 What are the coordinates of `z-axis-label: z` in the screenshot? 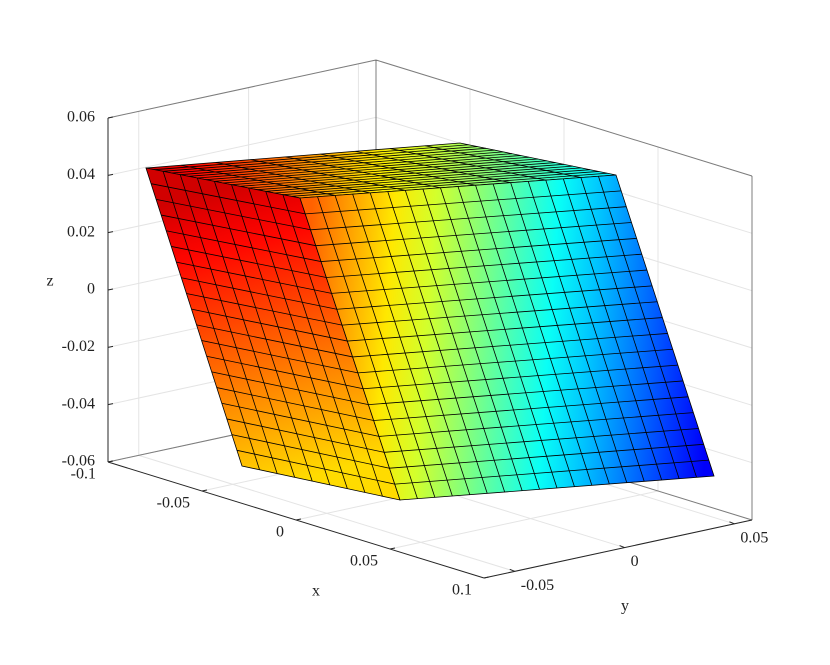 It's located at (49, 281).